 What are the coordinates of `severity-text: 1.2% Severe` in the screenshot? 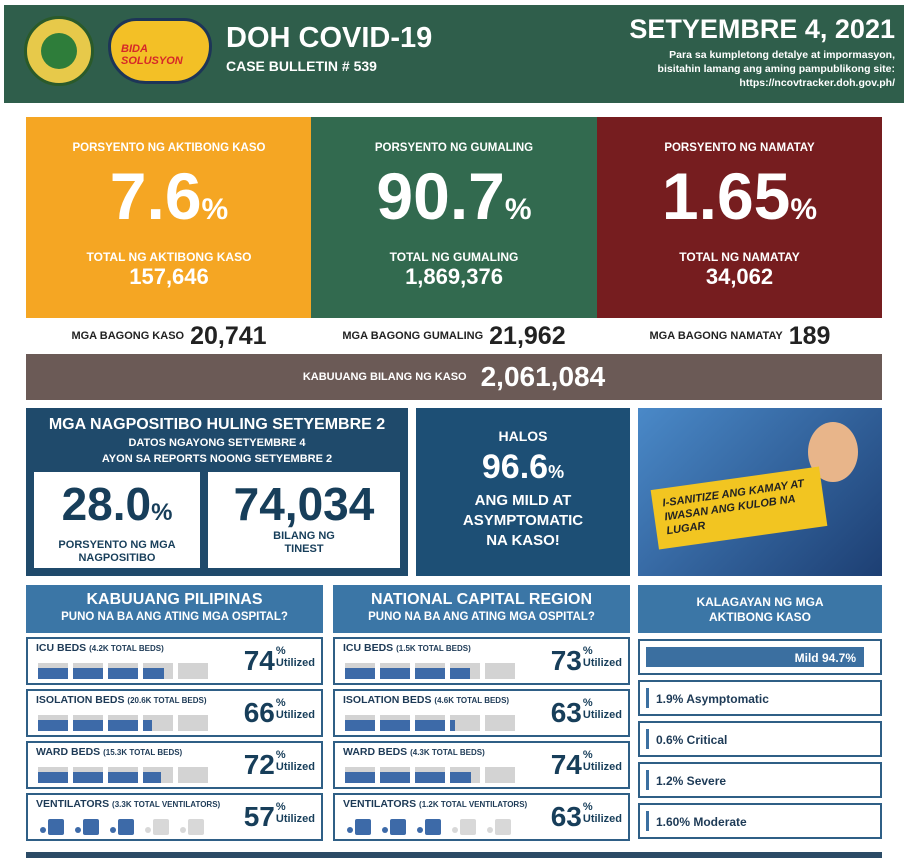 It's located at (691, 781).